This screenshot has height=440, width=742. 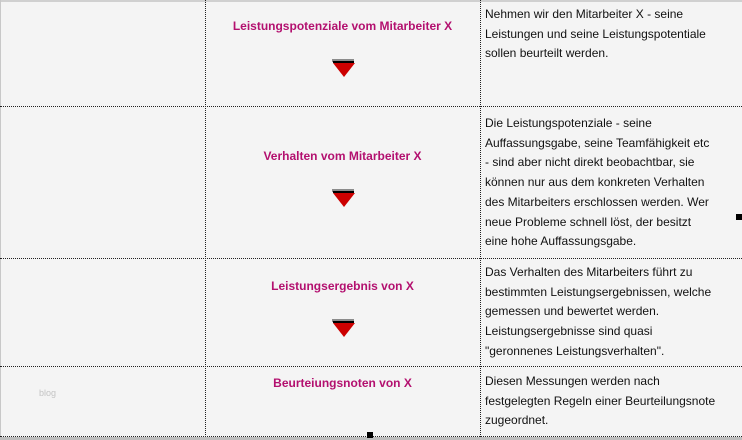 I want to click on description-line: Leistungen und seine Leistungspotentiale, so click(x=595, y=33).